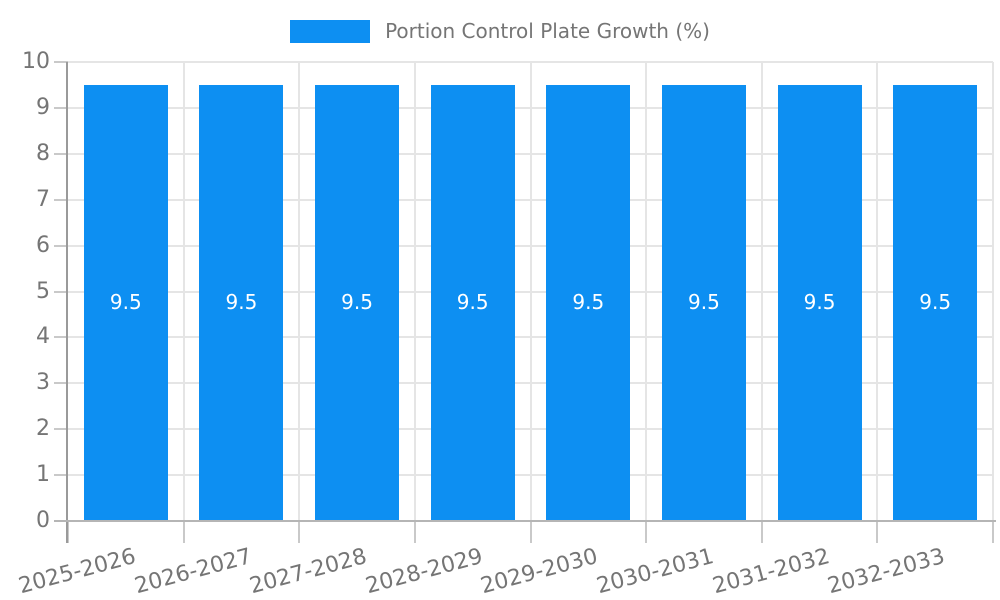 The image size is (1000, 600). Describe the element at coordinates (547, 31) in the screenshot. I see `legend-label: Portion Control Plate Growth (%)` at that location.